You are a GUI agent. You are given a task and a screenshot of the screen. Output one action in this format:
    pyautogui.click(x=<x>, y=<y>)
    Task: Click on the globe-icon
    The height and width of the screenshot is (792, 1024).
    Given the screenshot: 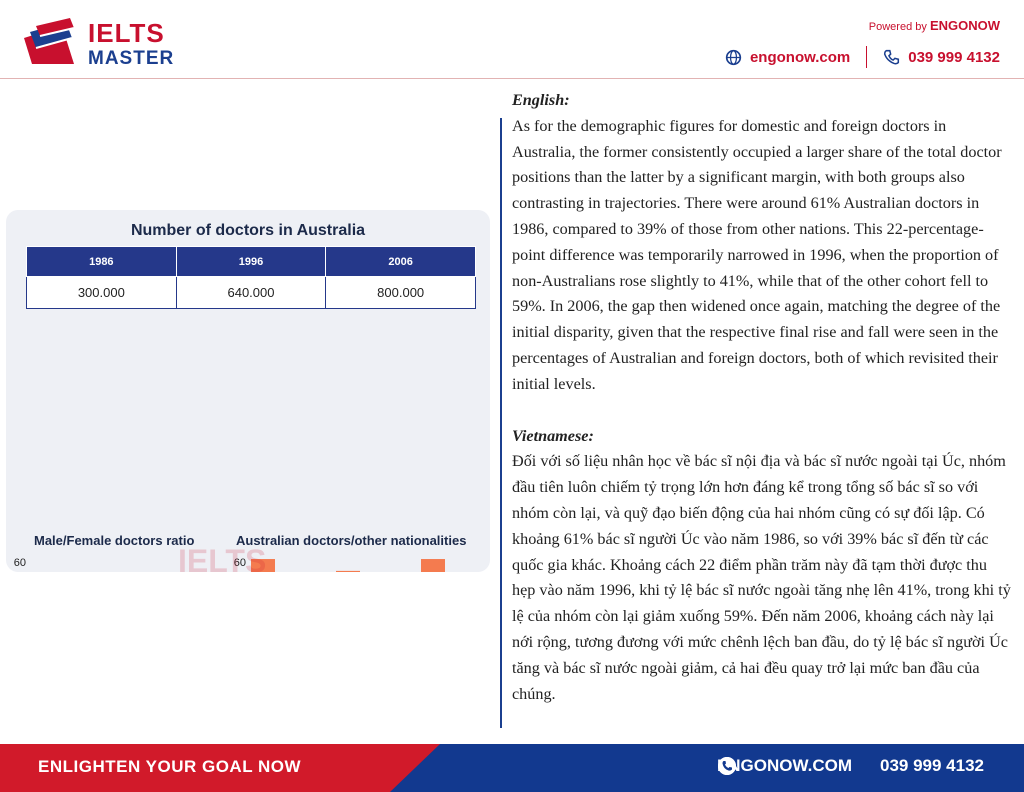 What is the action you would take?
    pyautogui.click(x=733, y=57)
    